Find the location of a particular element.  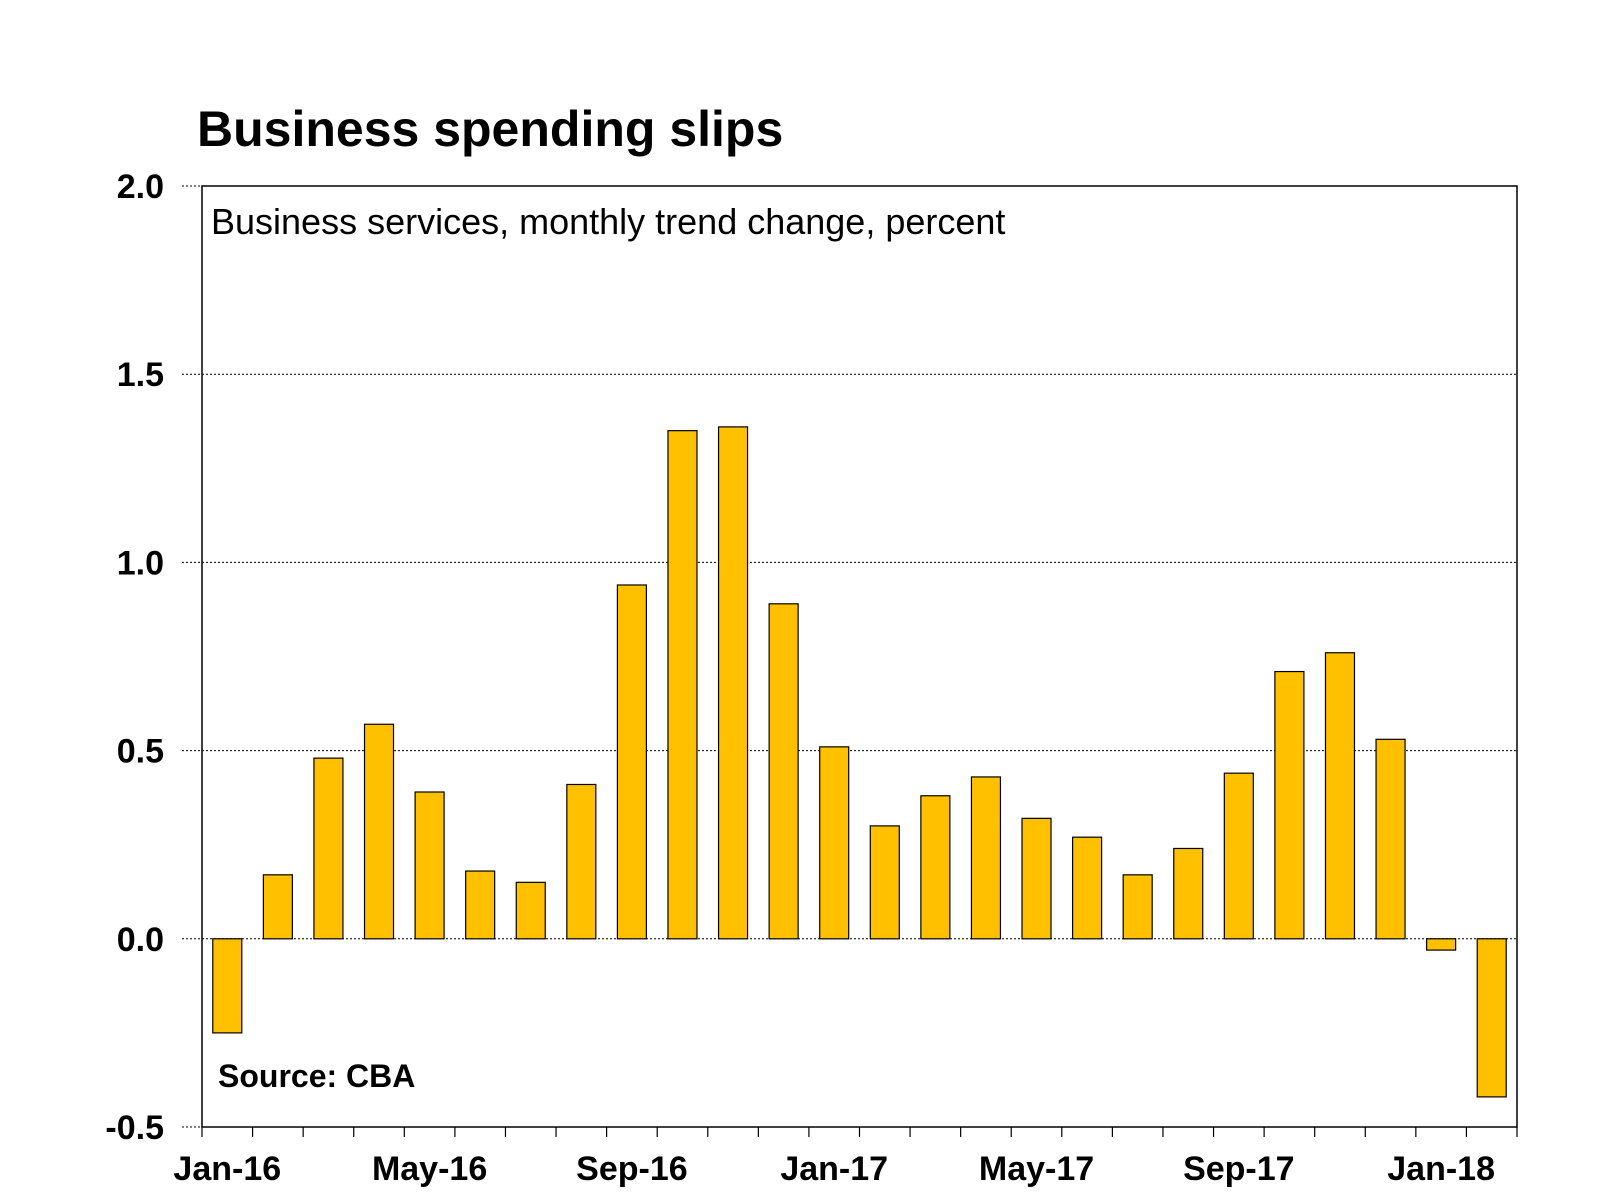

x-tick-label: Sep-16 is located at coordinates (632, 1169).